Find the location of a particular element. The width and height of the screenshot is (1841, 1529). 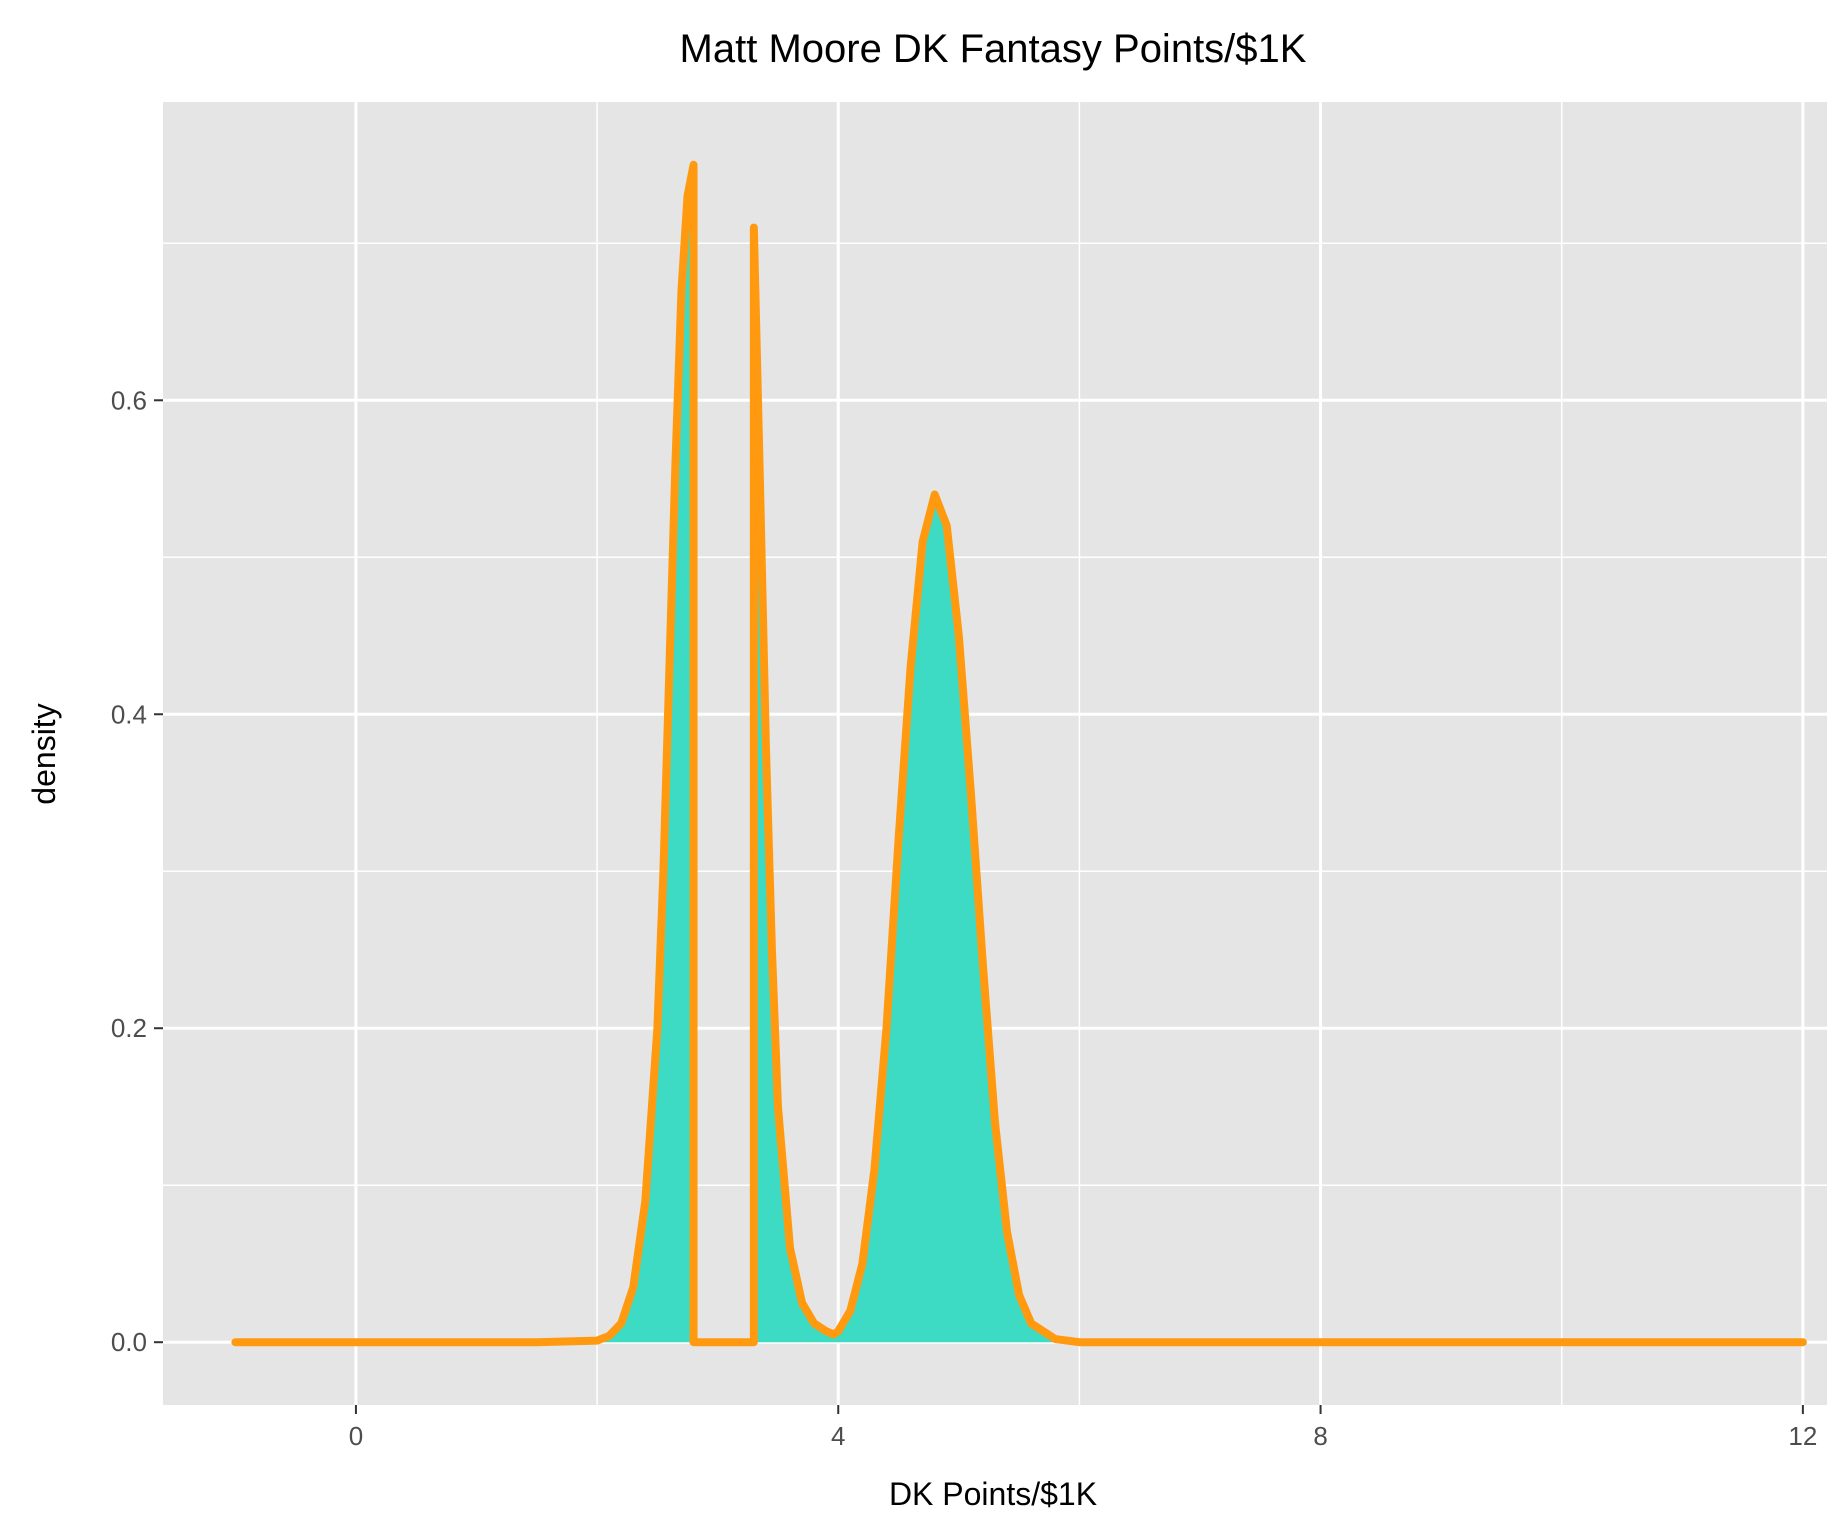

x-axis-ticks: 0 4 8 12 is located at coordinates (1083, 1428).